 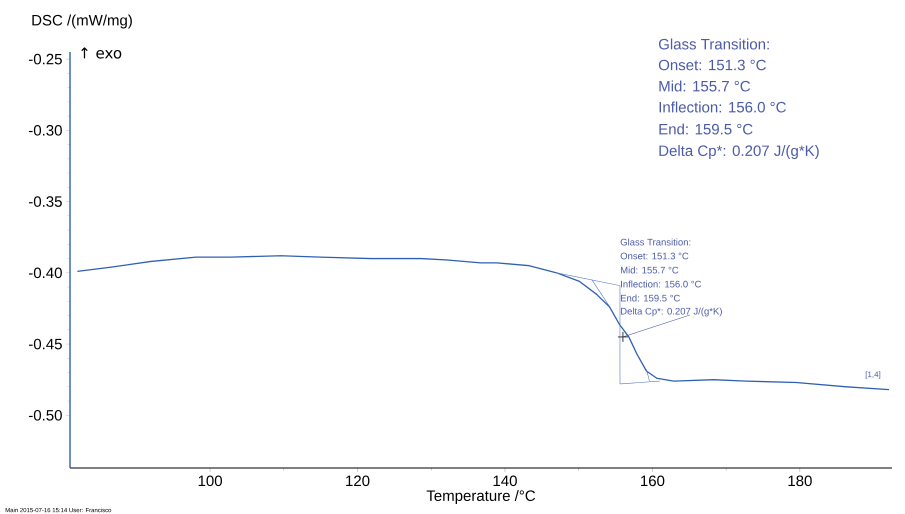 I want to click on annotation: ↑ exo, so click(x=101, y=53).